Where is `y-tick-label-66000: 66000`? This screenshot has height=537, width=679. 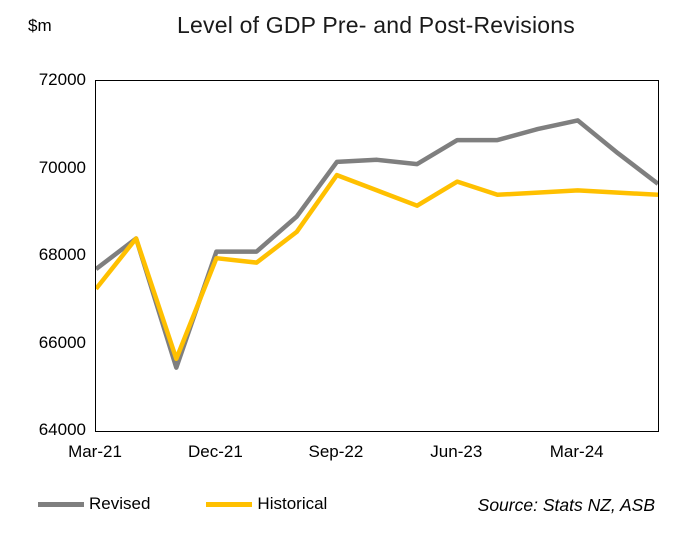 y-tick-label-66000: 66000 is located at coordinates (62, 342).